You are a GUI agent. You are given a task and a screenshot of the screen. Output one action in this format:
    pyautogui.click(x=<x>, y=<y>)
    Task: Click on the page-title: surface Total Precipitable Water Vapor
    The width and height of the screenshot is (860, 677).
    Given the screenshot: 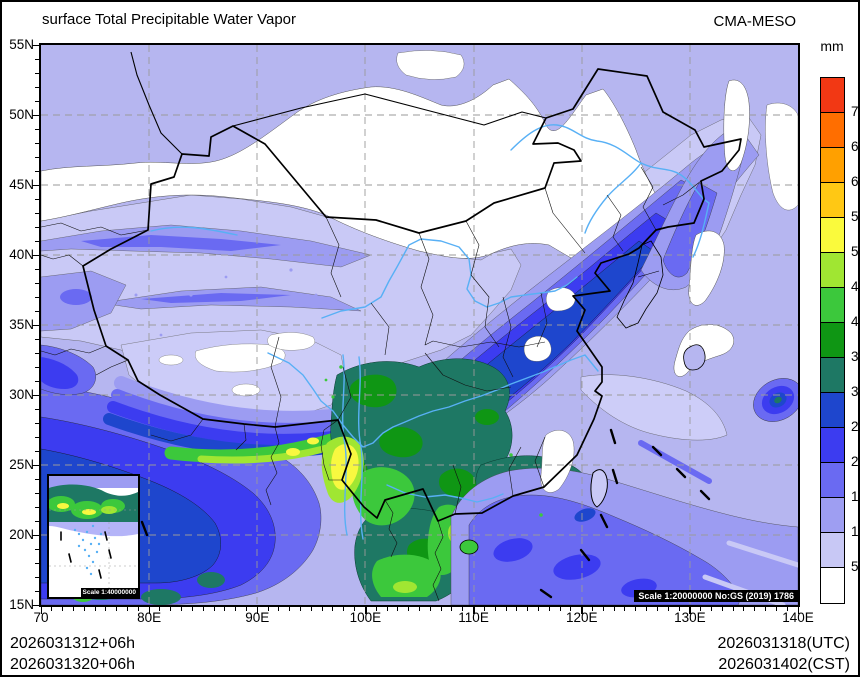 What is the action you would take?
    pyautogui.click(x=169, y=19)
    